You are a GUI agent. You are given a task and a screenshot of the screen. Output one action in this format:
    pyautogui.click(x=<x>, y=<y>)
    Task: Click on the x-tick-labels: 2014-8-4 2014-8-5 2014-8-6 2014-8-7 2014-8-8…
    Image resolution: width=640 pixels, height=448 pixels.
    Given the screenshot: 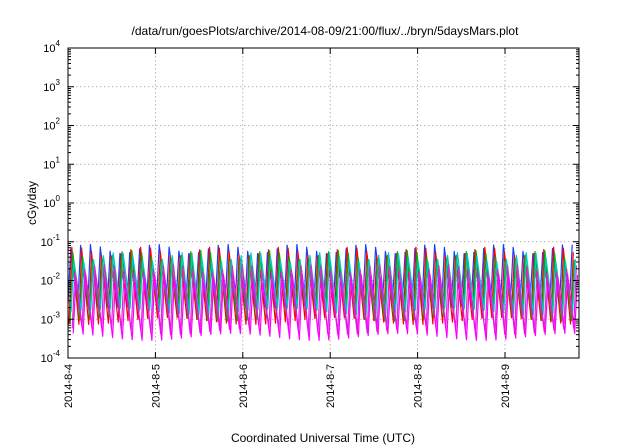 What is the action you would take?
    pyautogui.click(x=287, y=386)
    